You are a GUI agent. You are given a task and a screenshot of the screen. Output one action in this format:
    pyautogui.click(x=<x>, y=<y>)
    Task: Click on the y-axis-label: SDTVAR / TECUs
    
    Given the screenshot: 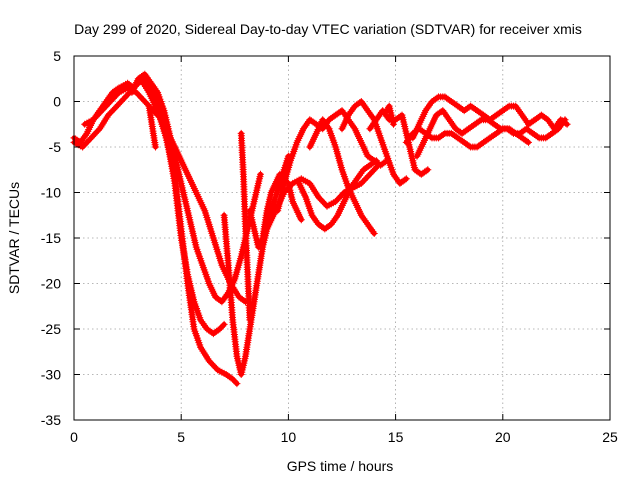 What is the action you would take?
    pyautogui.click(x=14, y=238)
    